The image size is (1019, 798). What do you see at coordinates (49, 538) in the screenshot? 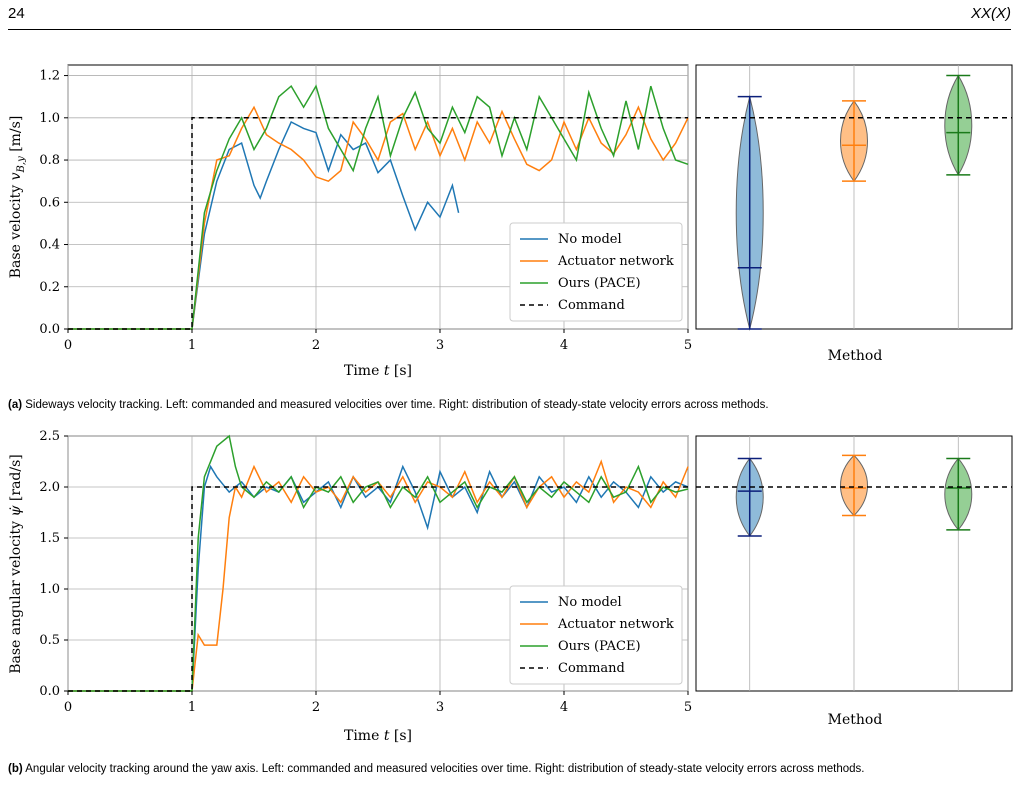
I see `y-tick-label: 1.5` at bounding box center [49, 538].